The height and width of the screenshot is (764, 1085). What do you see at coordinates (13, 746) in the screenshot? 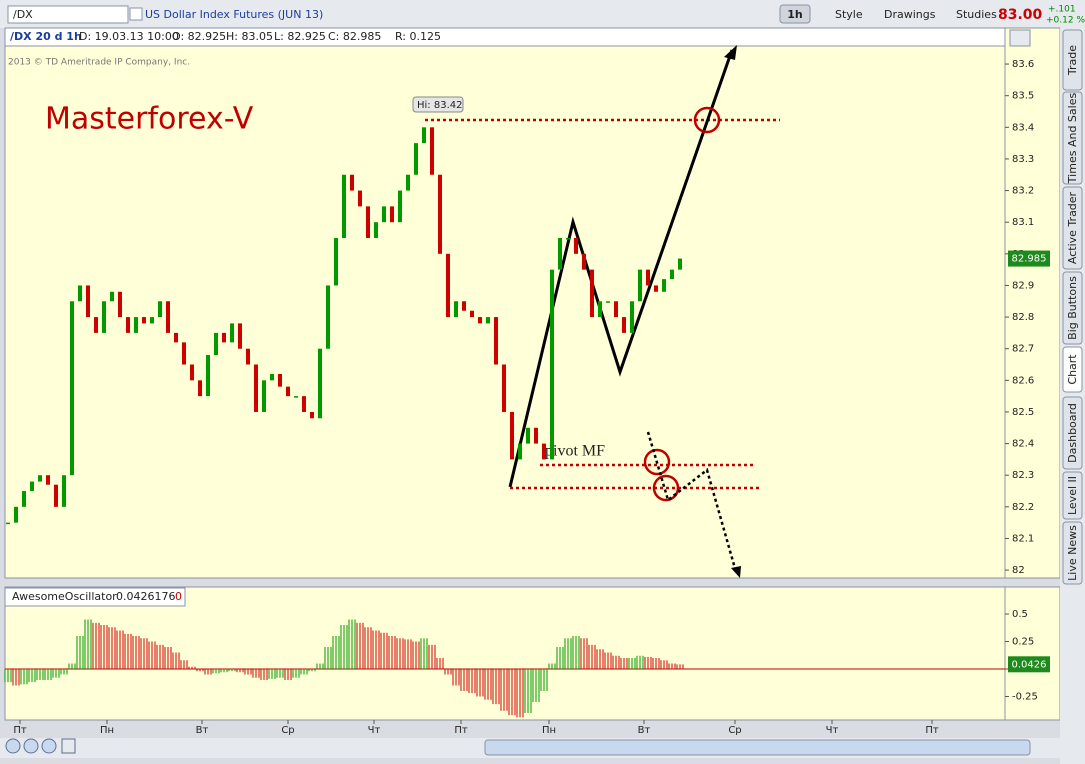
I see `zoom-button` at bounding box center [13, 746].